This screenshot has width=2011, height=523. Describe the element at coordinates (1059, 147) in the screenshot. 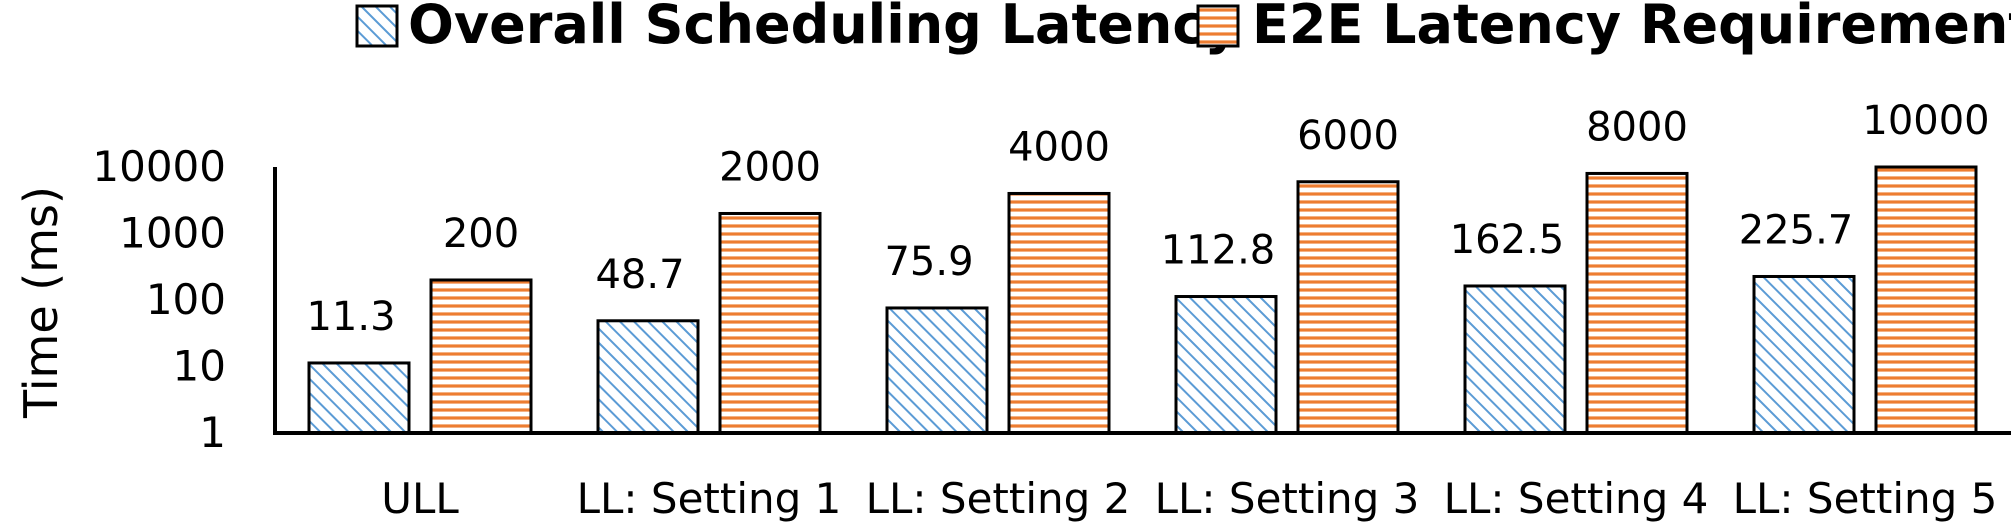

I see `data-label-e2e: 4000` at that location.